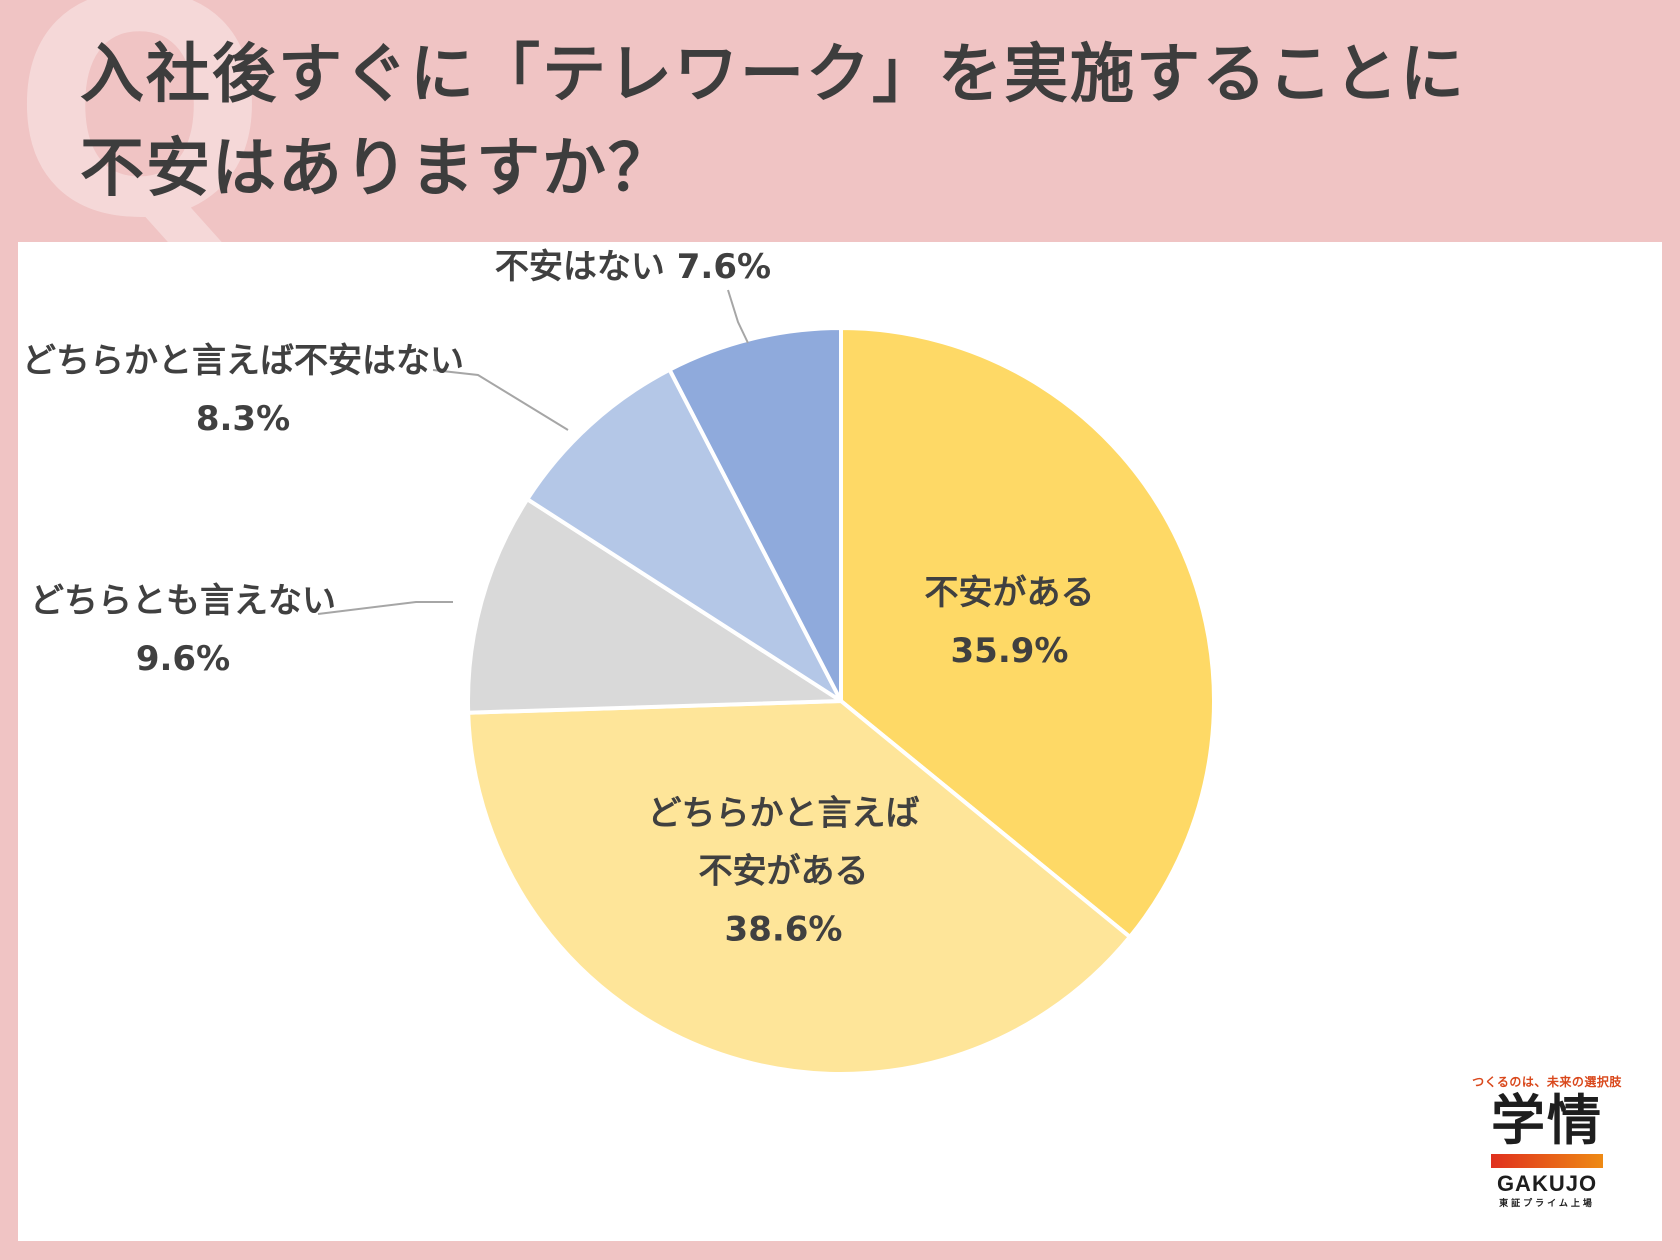 This screenshot has width=1680, height=1260. Describe the element at coordinates (183, 601) in the screenshot. I see `slice-label-3-line-1: どちらとも言えない` at that location.